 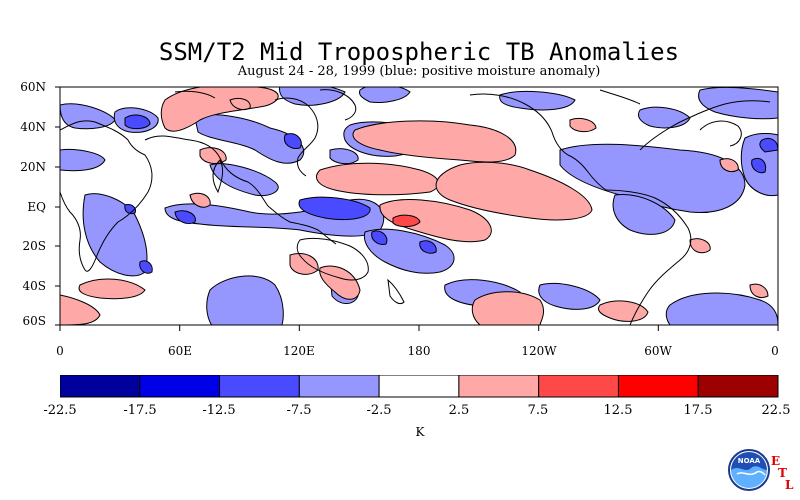 I want to click on lat-tick-marks, so click(x=57, y=206).